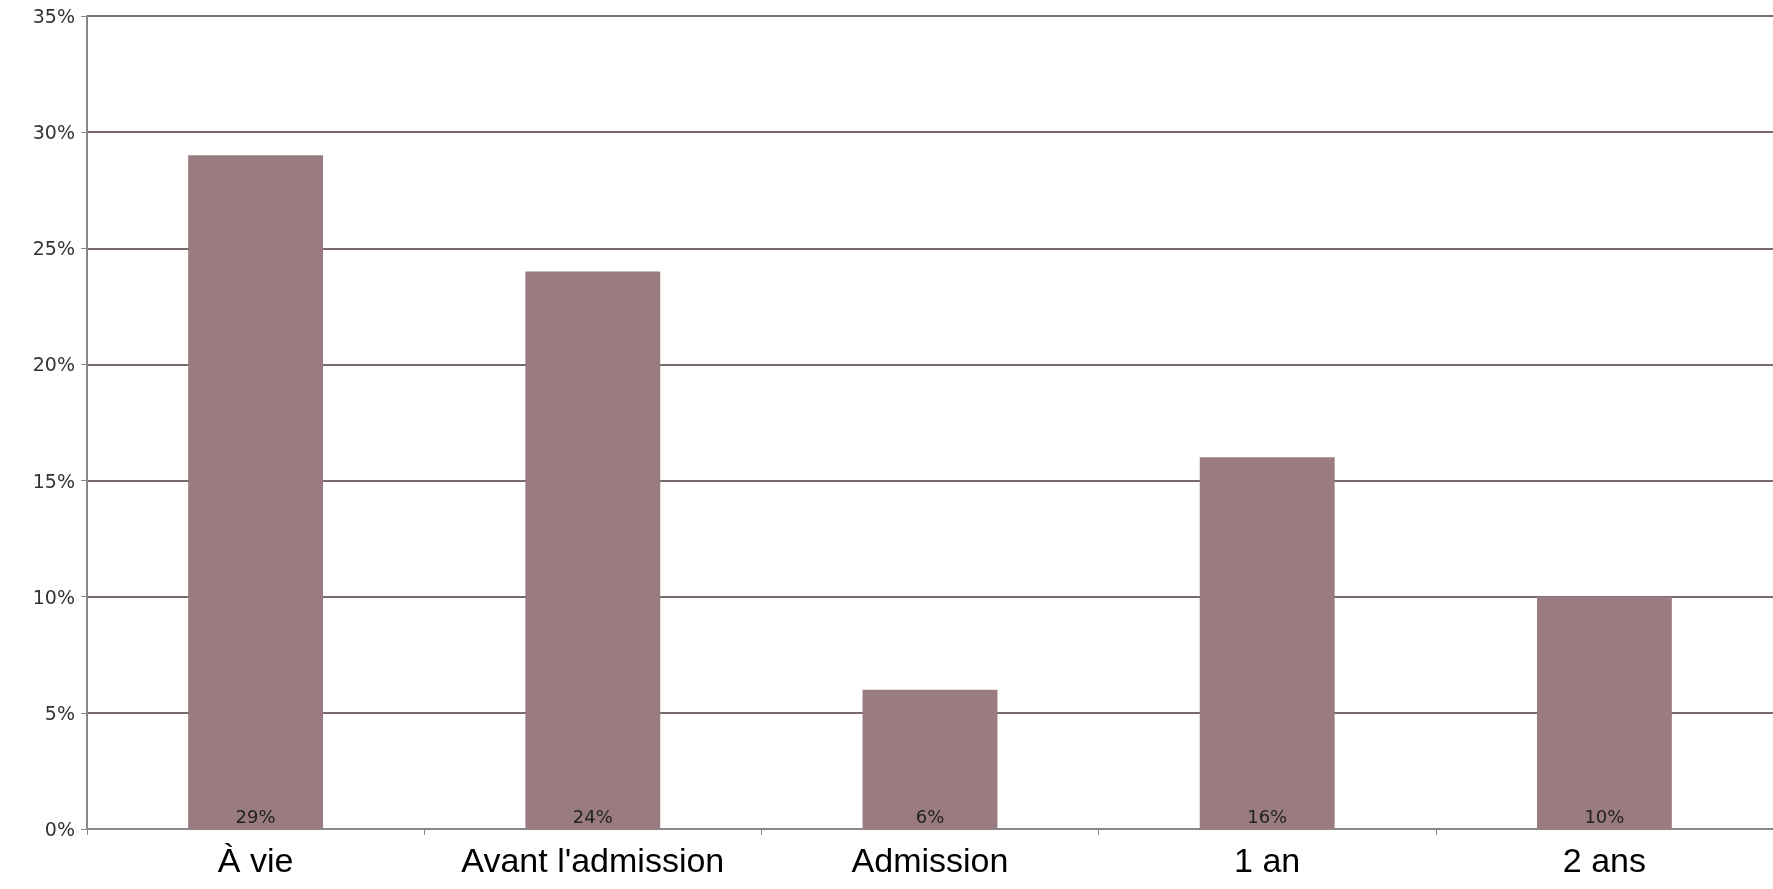 This screenshot has width=1773, height=889. I want to click on y-tick-label: 10%, so click(53, 596).